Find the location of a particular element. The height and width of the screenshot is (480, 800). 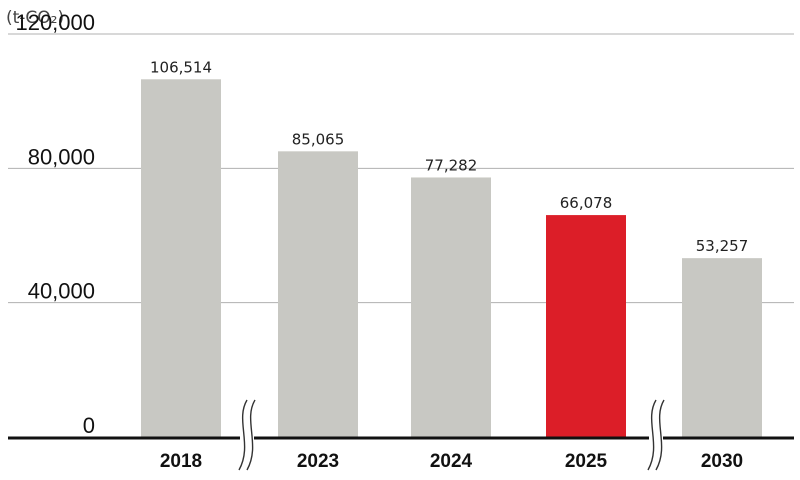

y-tick-label: 0 is located at coordinates (89, 425).